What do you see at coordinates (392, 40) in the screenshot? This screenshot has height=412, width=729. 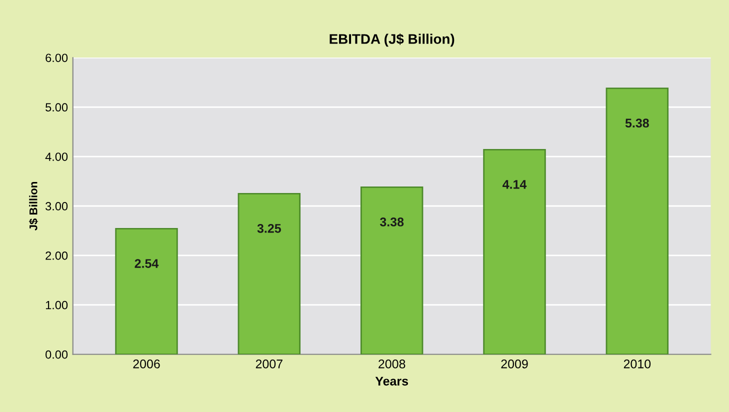 I see `chart-title: EBITDA (J$ Billion)` at bounding box center [392, 40].